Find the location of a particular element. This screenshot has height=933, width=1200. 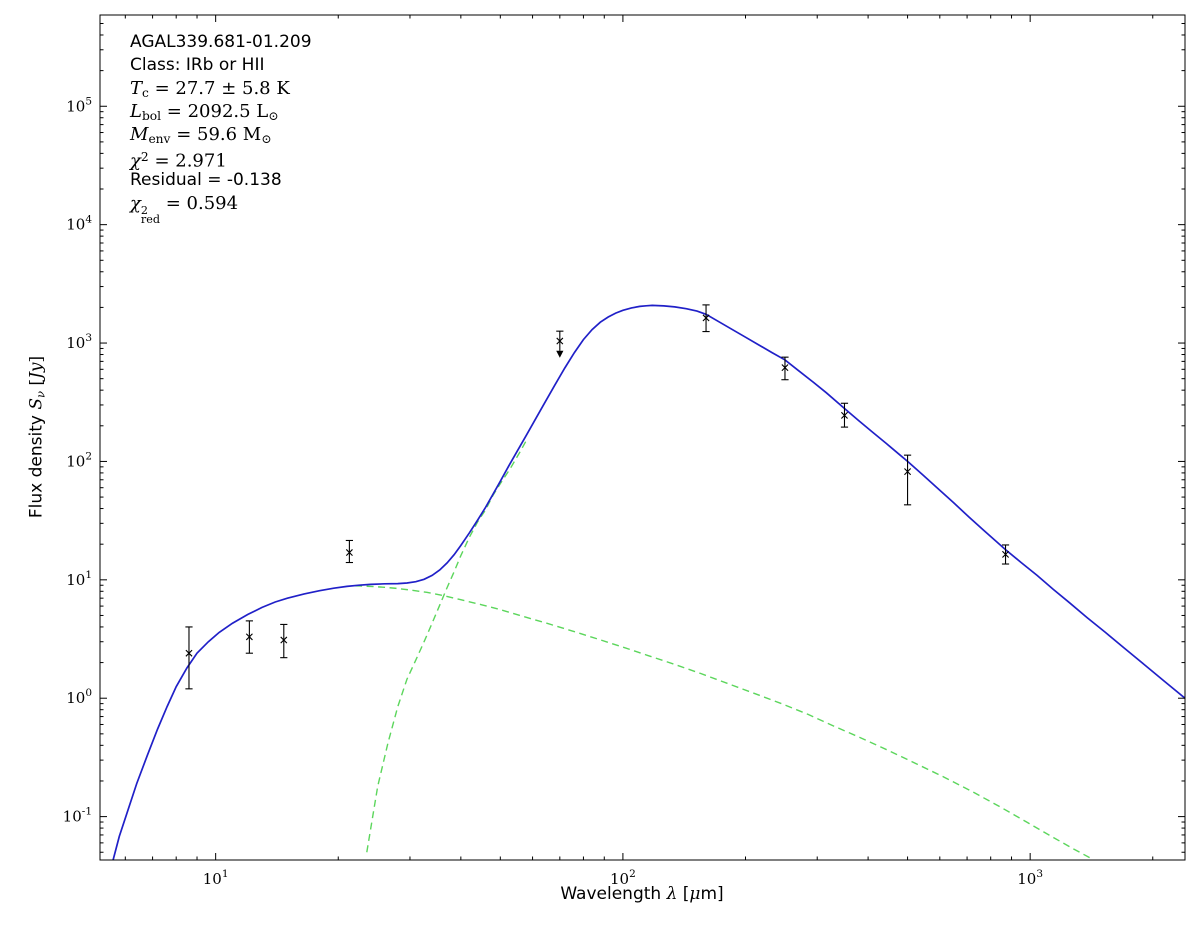

y-tick-label: 10³ is located at coordinates (79, 342).